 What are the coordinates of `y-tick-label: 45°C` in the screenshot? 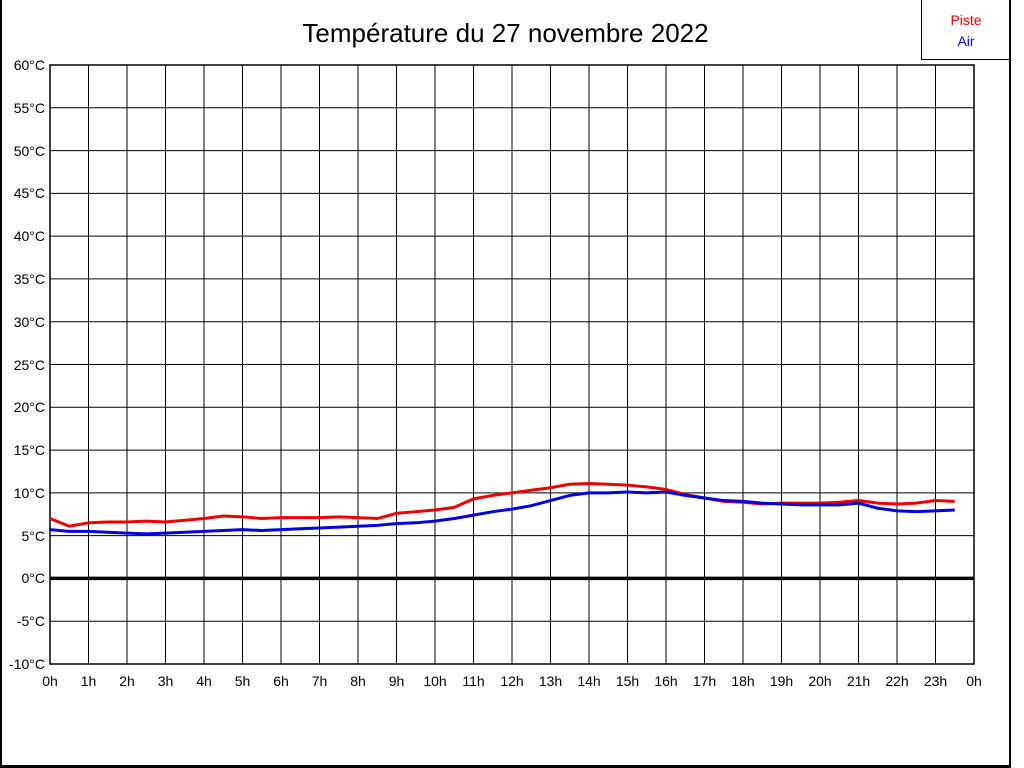 It's located at (29, 193).